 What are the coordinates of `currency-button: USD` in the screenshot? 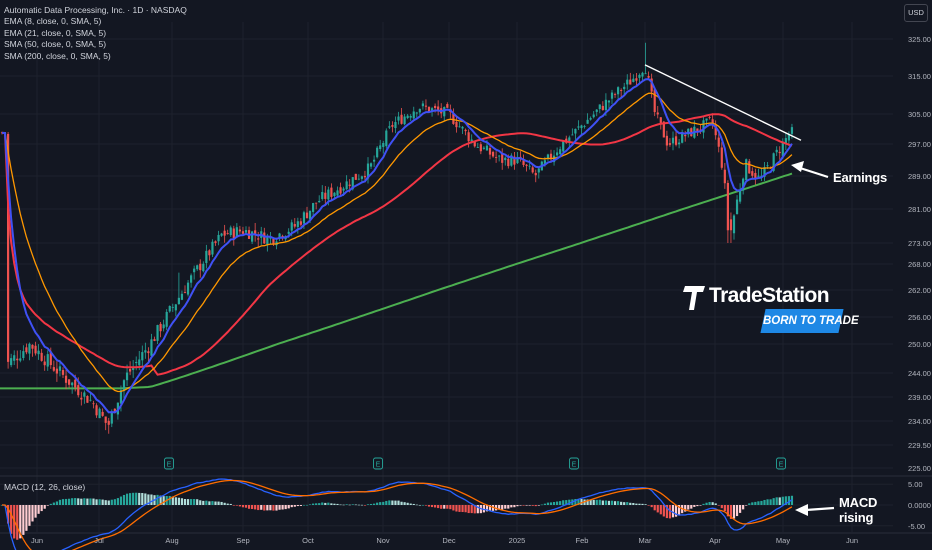 It's located at (916, 13).